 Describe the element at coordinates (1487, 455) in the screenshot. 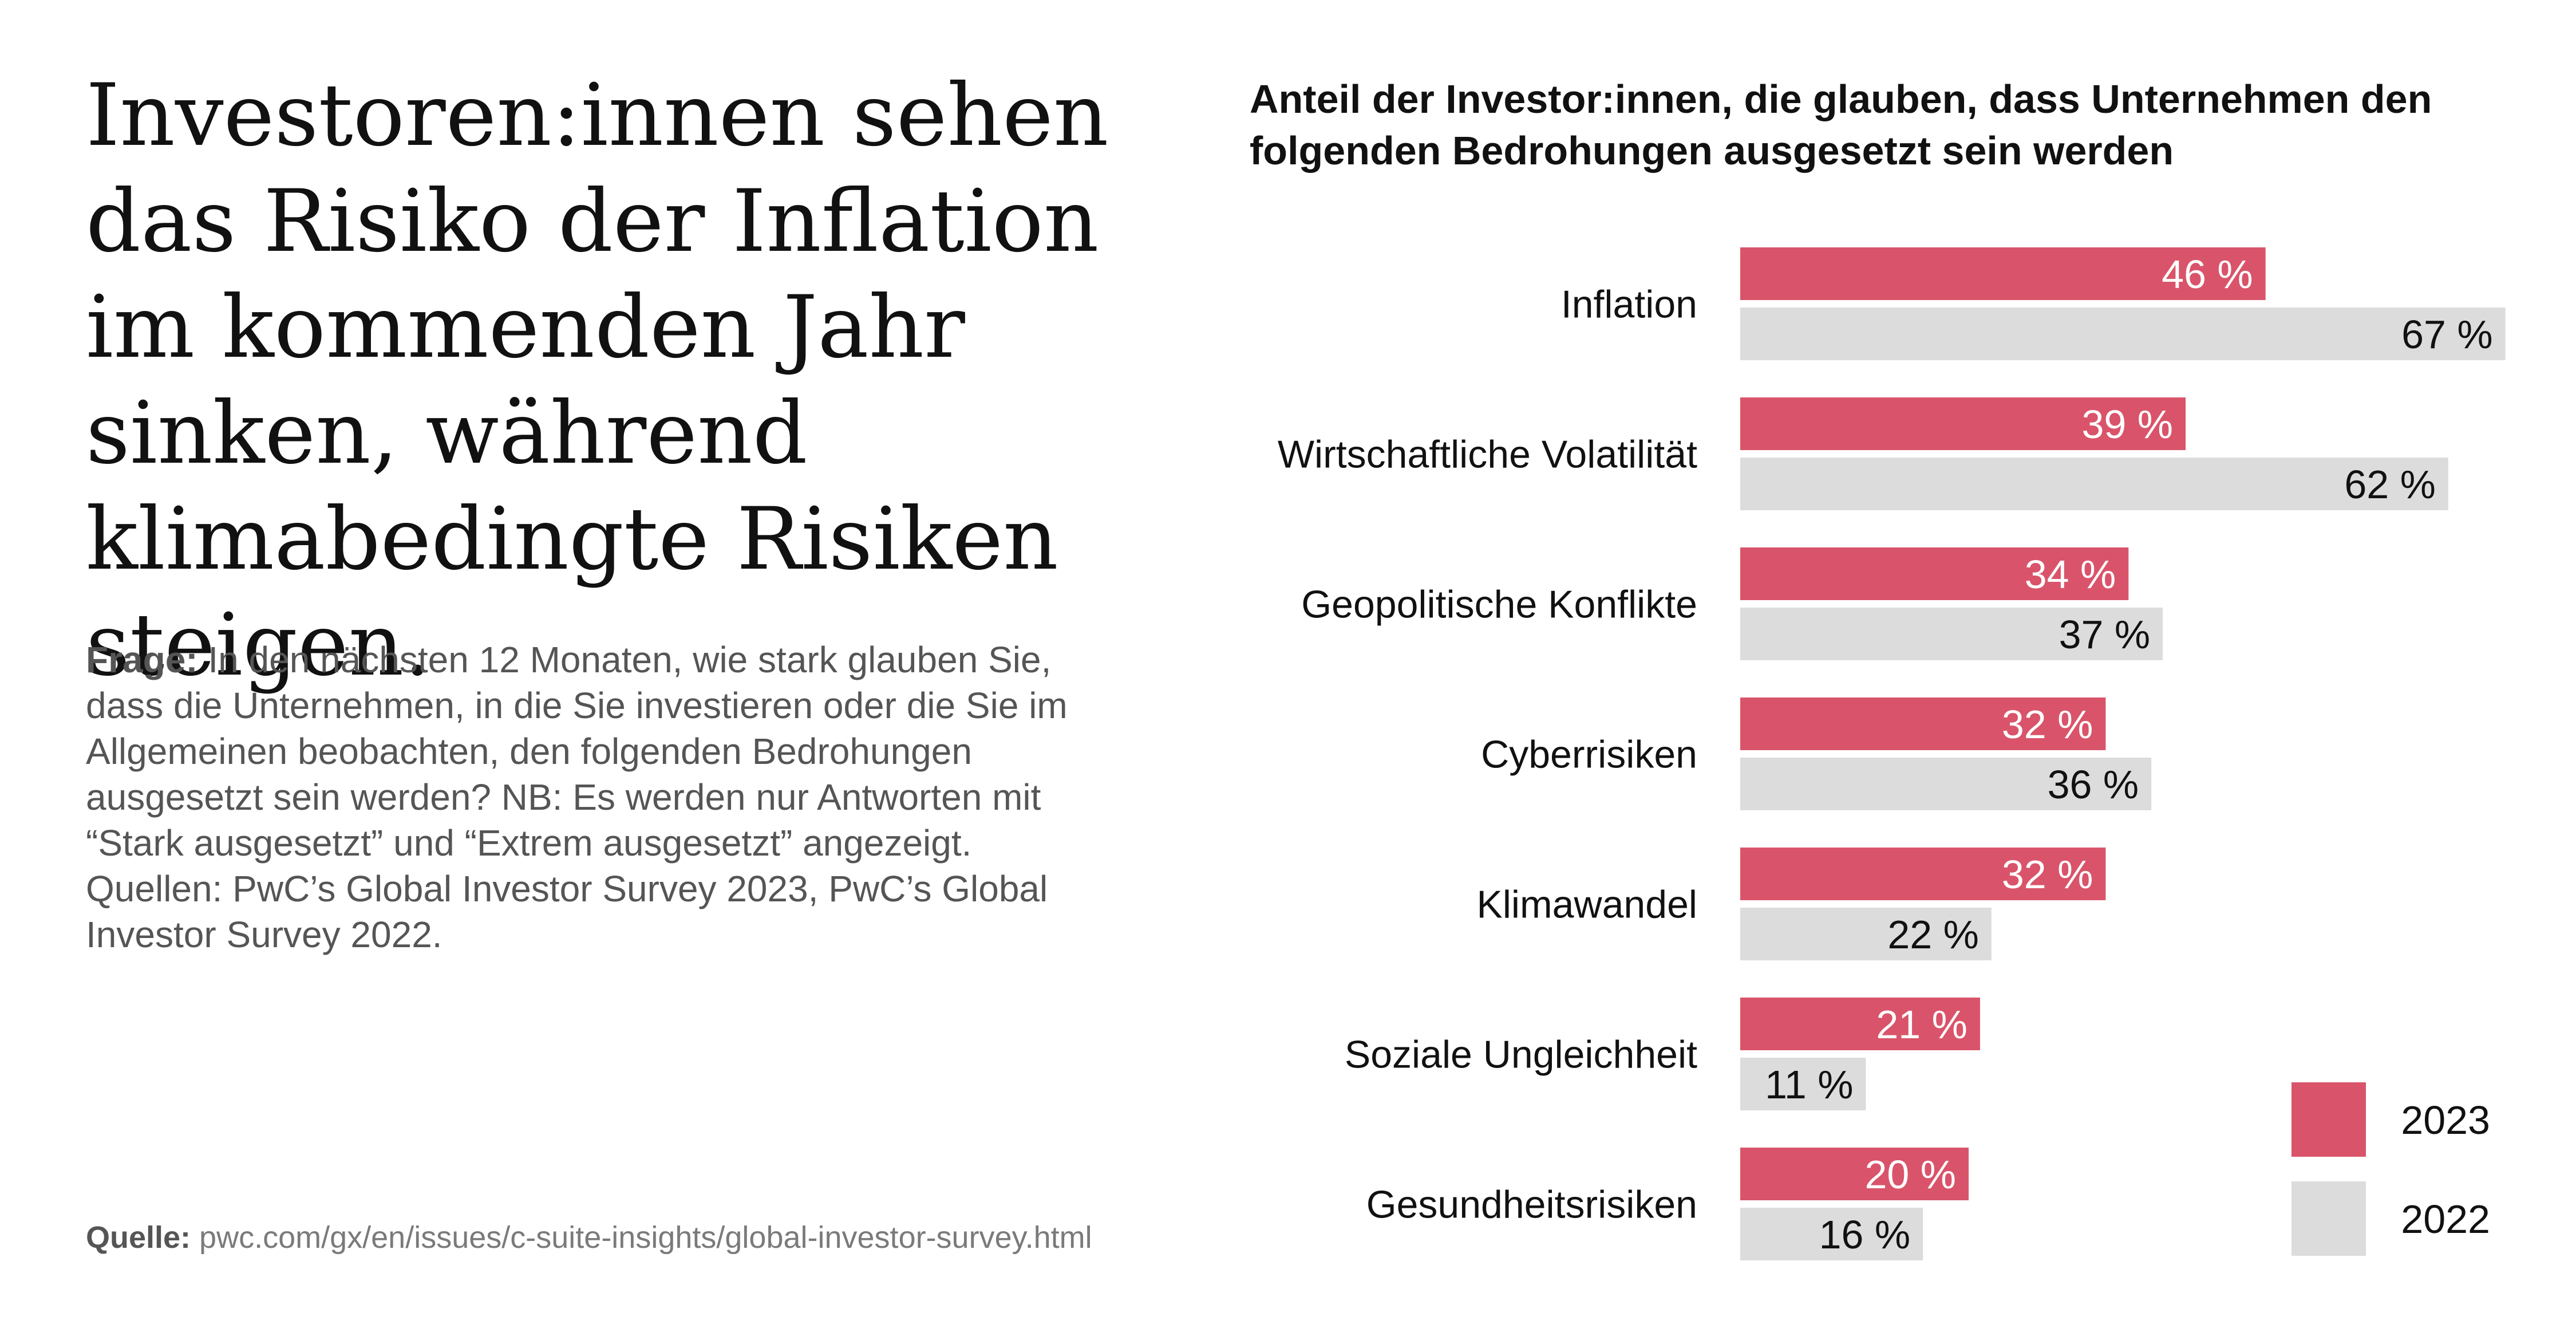

I see `category-label-wirtschaftliche-volatilit-t: Wirtschaftliche Volatilität` at that location.